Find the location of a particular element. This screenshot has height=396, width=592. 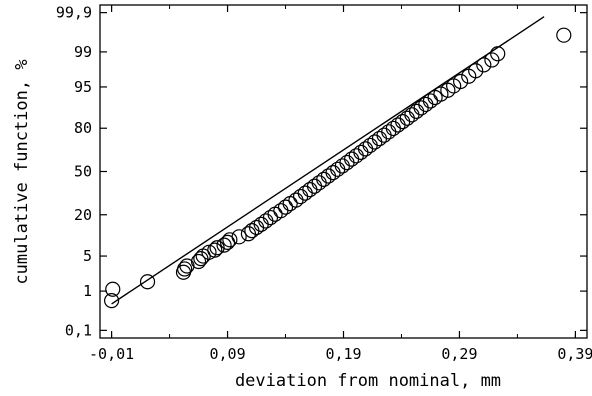

y-tick-label: 0,1 is located at coordinates (78, 330).